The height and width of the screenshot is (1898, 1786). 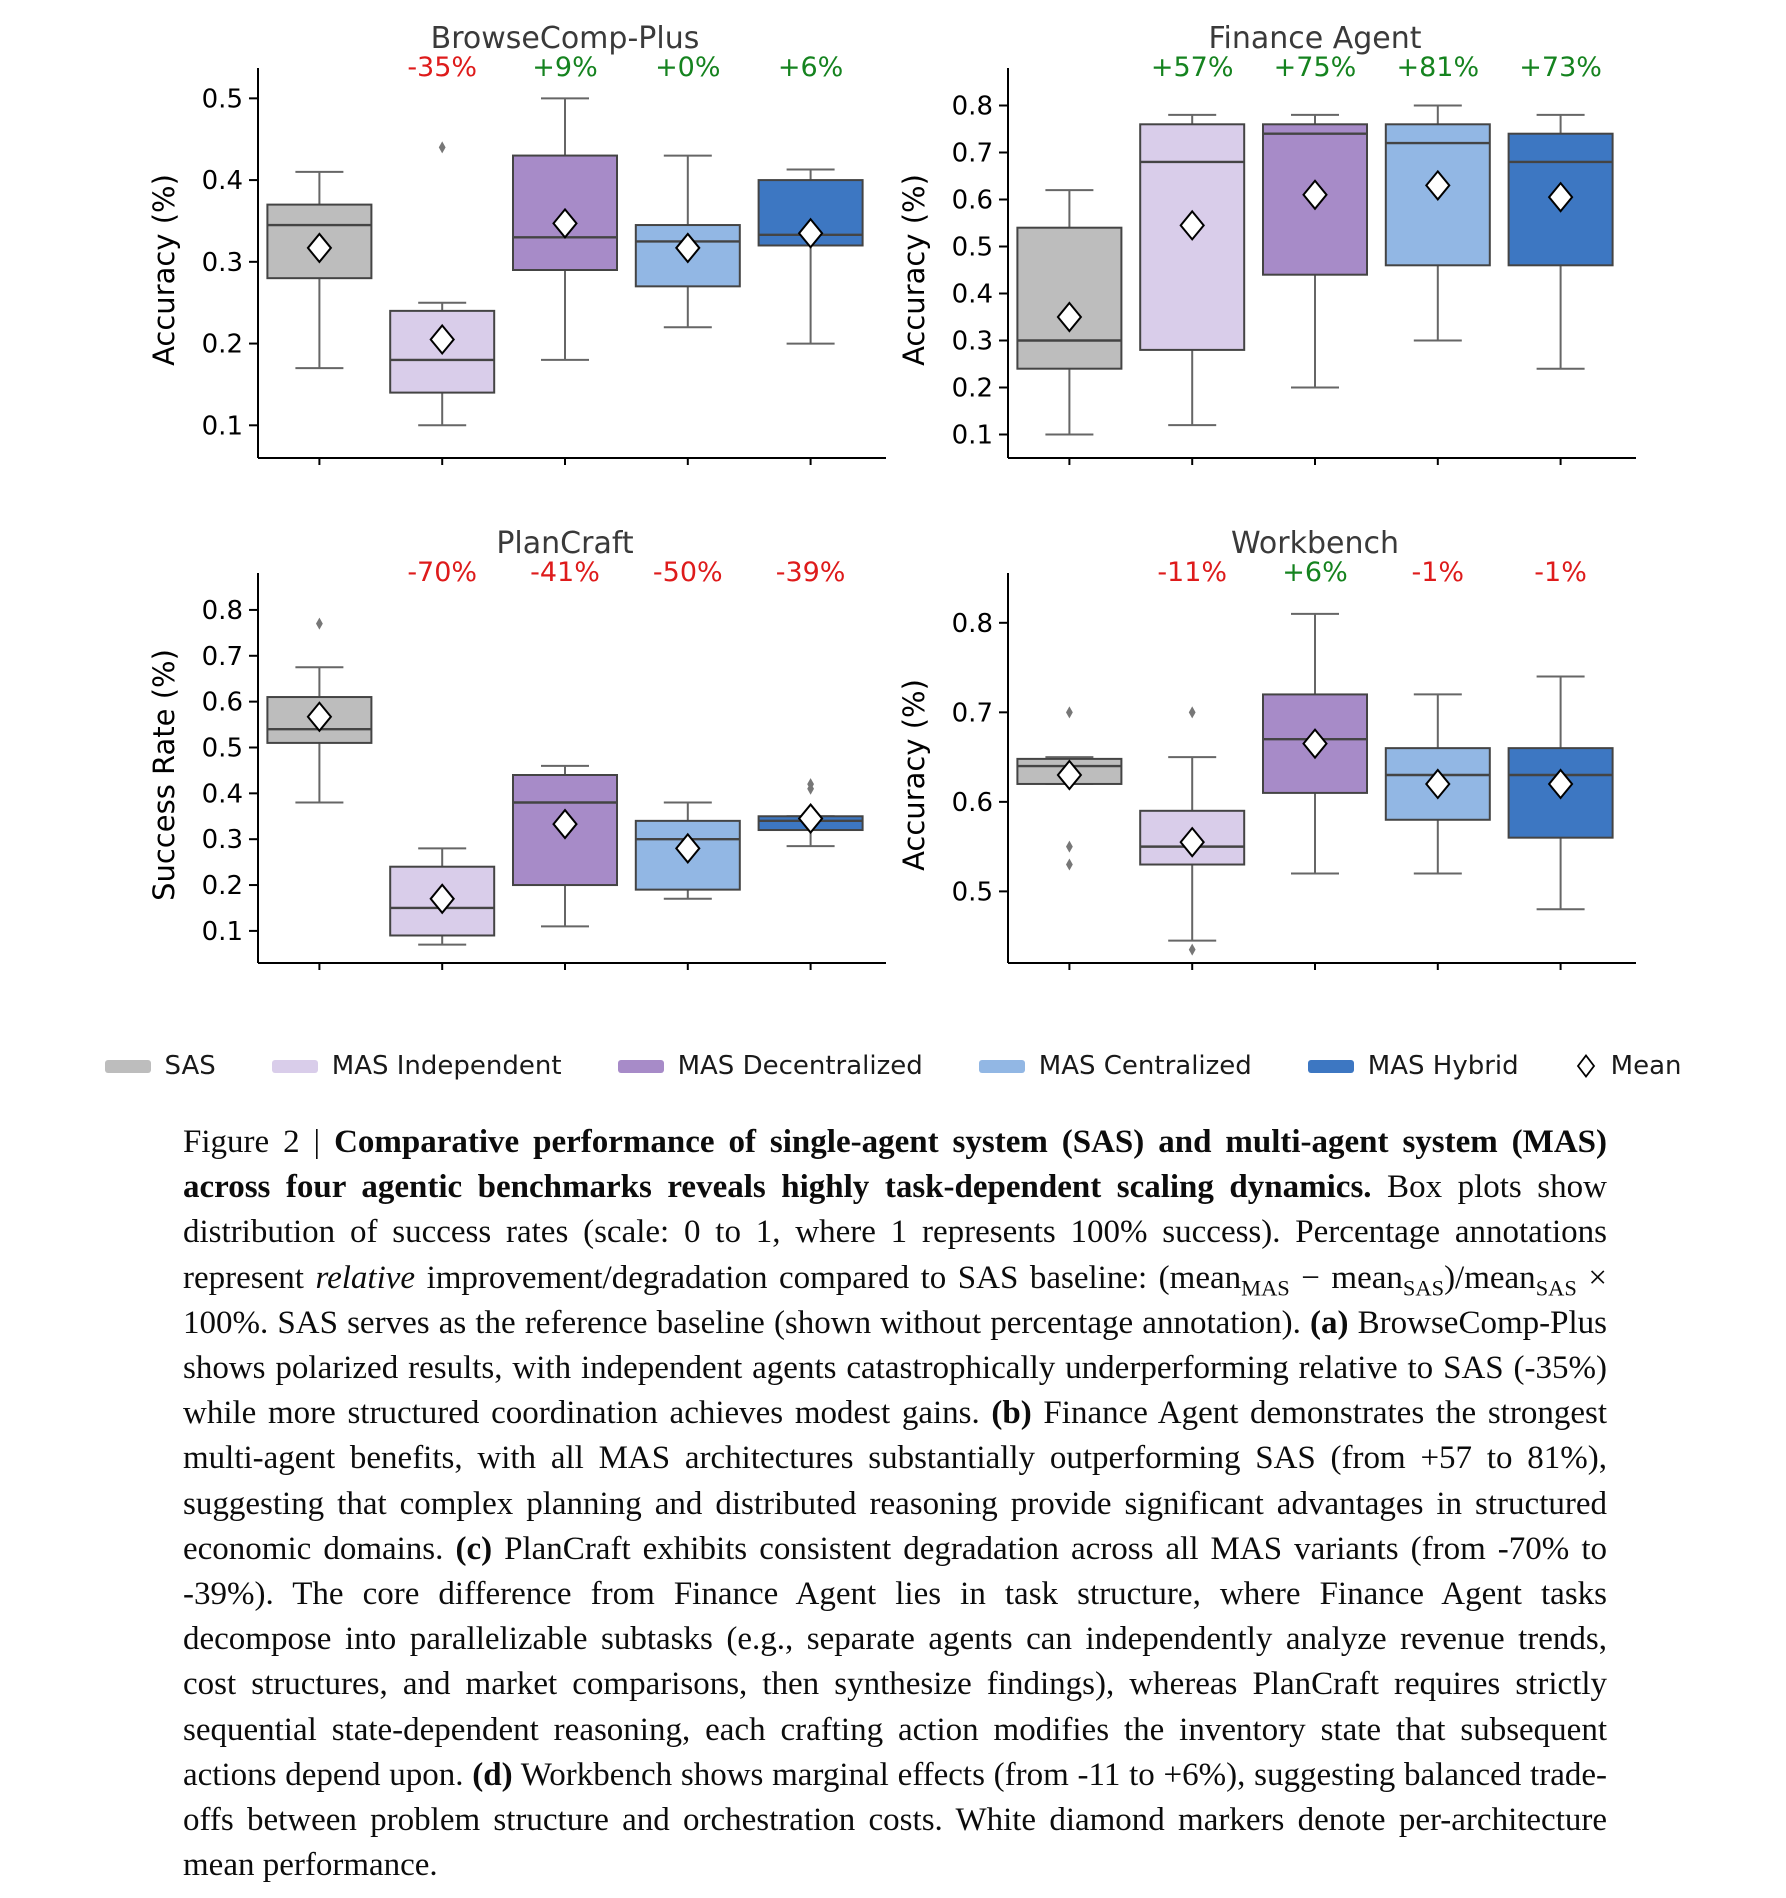 What do you see at coordinates (442, 763) in the screenshot?
I see `box-mas-independent: -70%` at bounding box center [442, 763].